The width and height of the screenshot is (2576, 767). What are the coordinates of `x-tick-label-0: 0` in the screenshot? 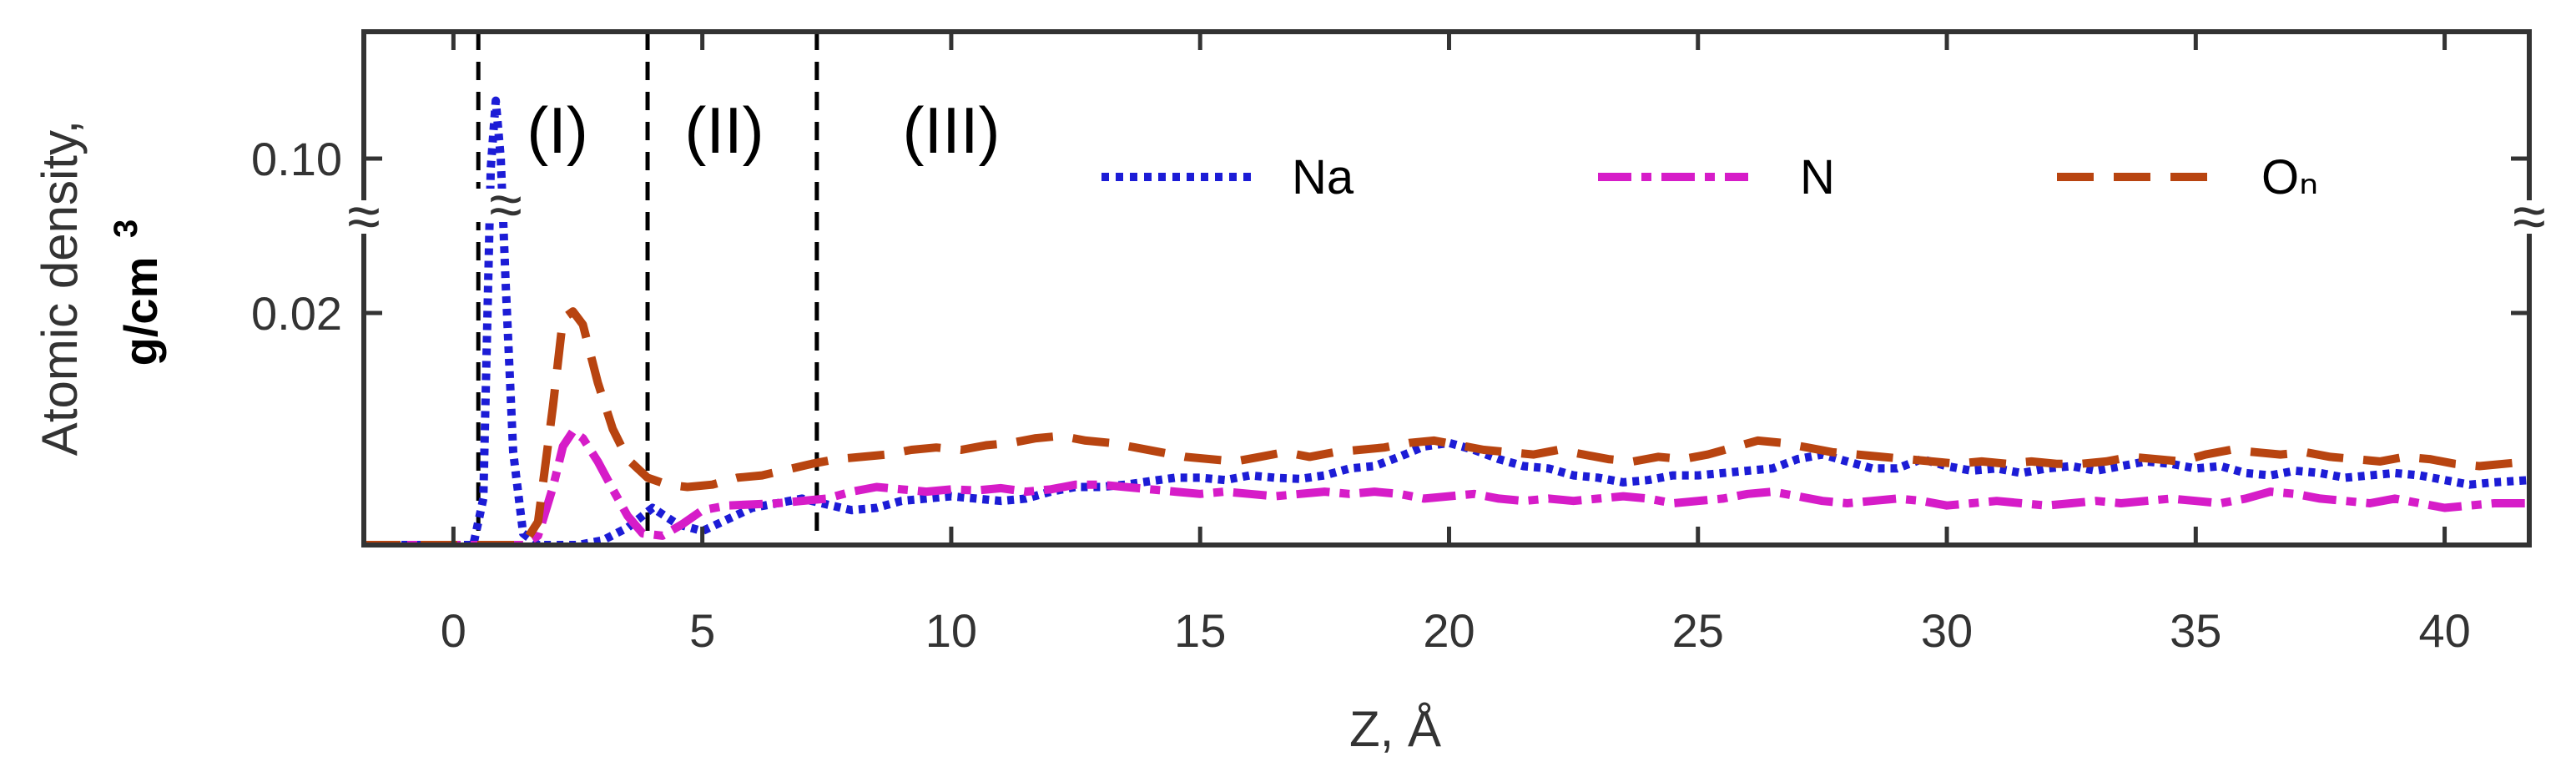 It's located at (454, 630).